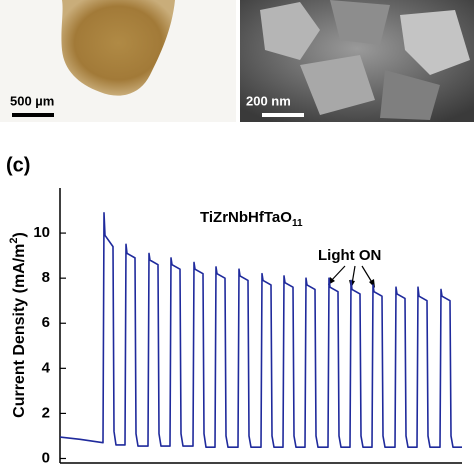  Describe the element at coordinates (349, 255) in the screenshot. I see `annotation: Light ON` at that location.